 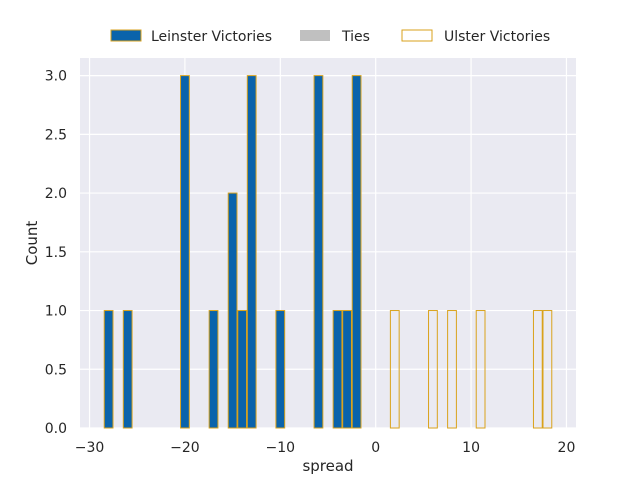 What do you see at coordinates (56, 429) in the screenshot?
I see `y-tick-label: 0.0` at bounding box center [56, 429].